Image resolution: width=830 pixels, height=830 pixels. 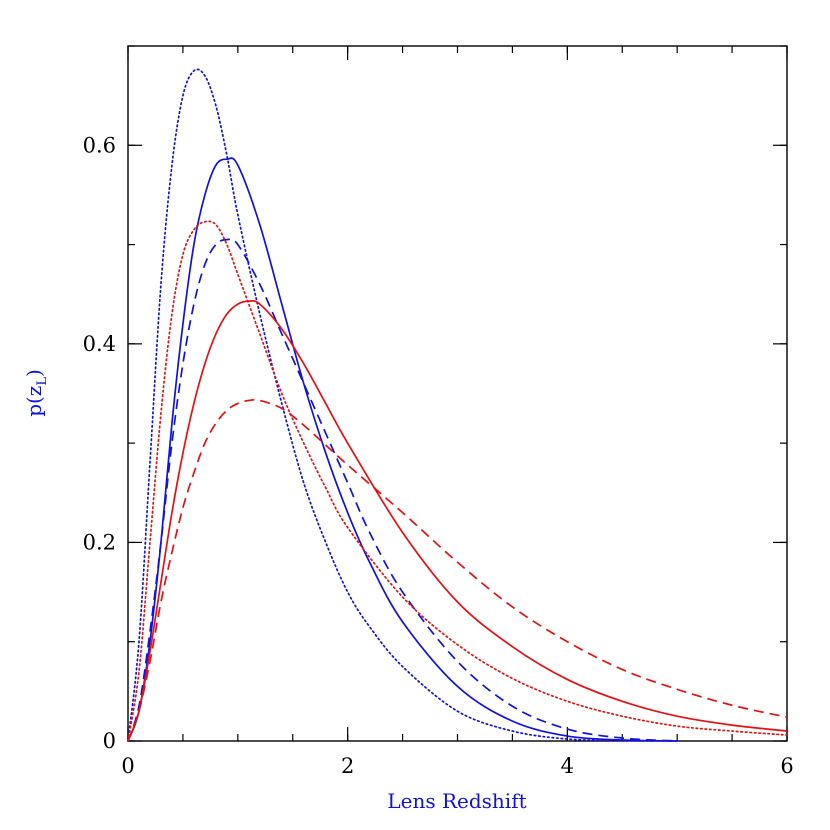 What do you see at coordinates (347, 766) in the screenshot?
I see `x-tick-label: 2` at bounding box center [347, 766].